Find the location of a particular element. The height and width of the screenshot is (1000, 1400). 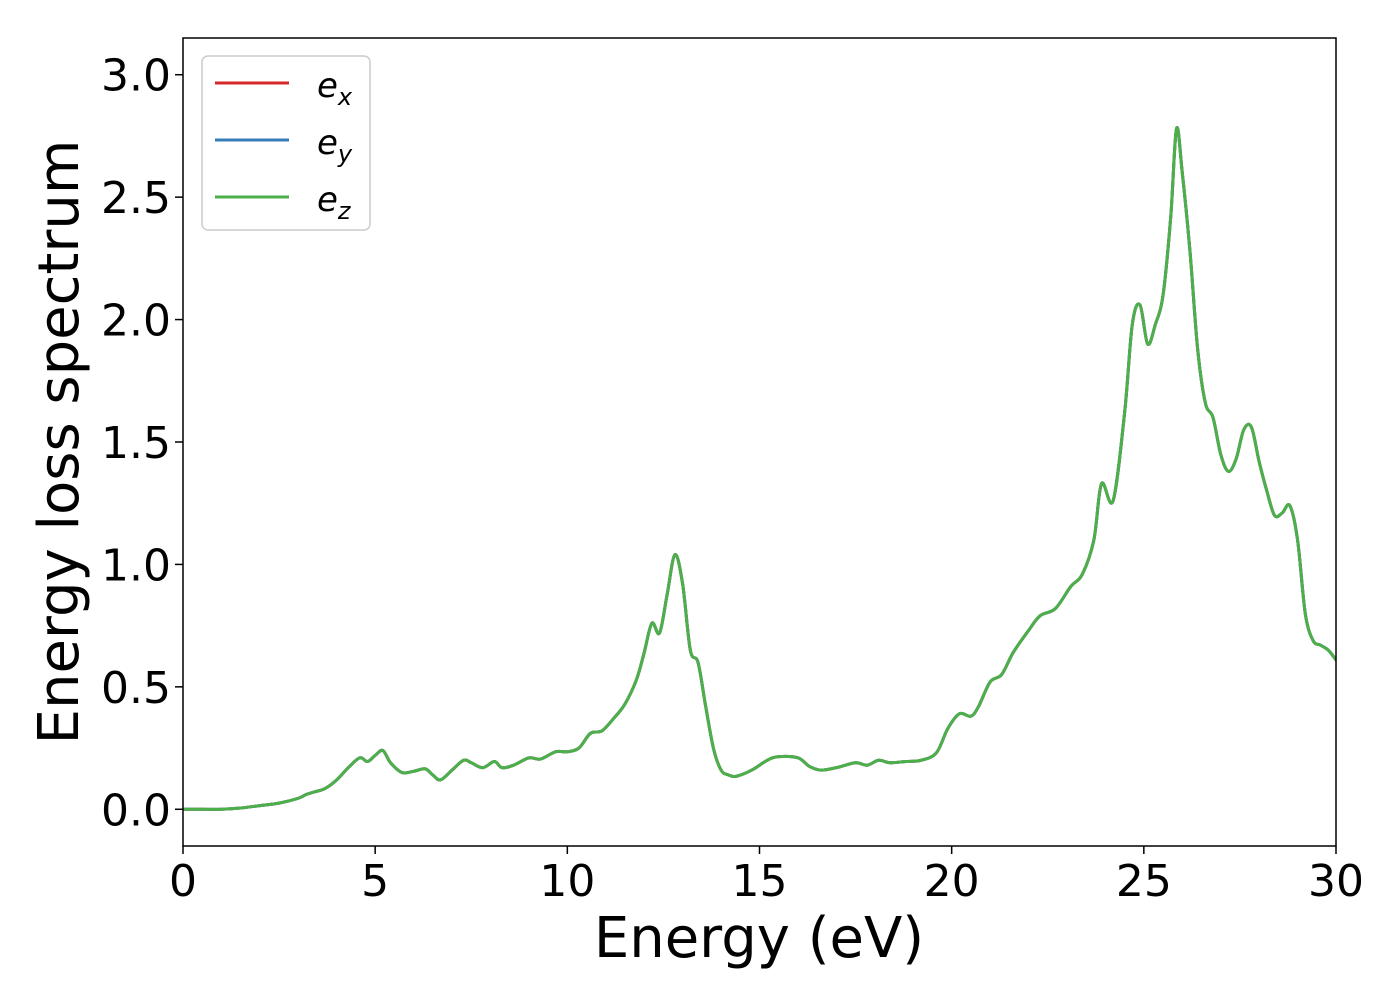

y-tick-label: 3.0 is located at coordinates (136, 76).